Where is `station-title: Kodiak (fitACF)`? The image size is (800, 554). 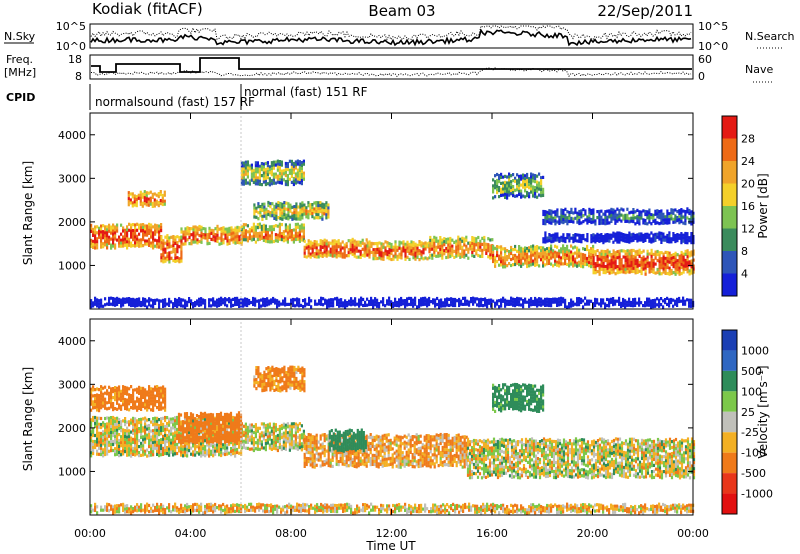 station-title: Kodiak (fitACF) is located at coordinates (147, 9).